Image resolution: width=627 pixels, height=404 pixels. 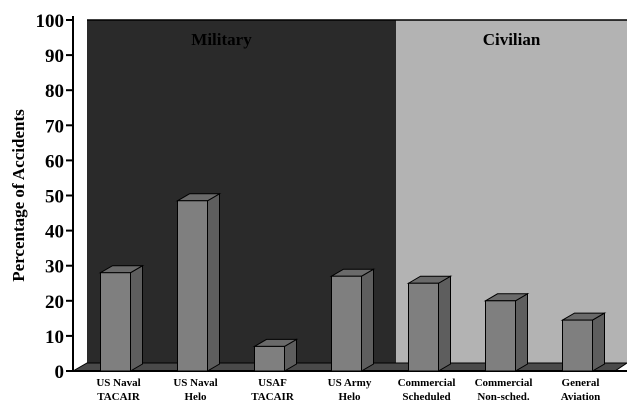 I want to click on y-axis-label: Percentage of Accidents, so click(x=18, y=195).